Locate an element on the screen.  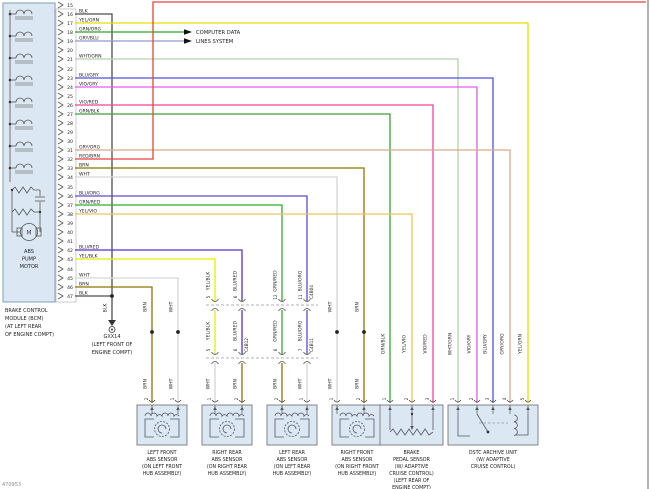
bcm-pin-33: 33 BRN is located at coordinates (73, 167).